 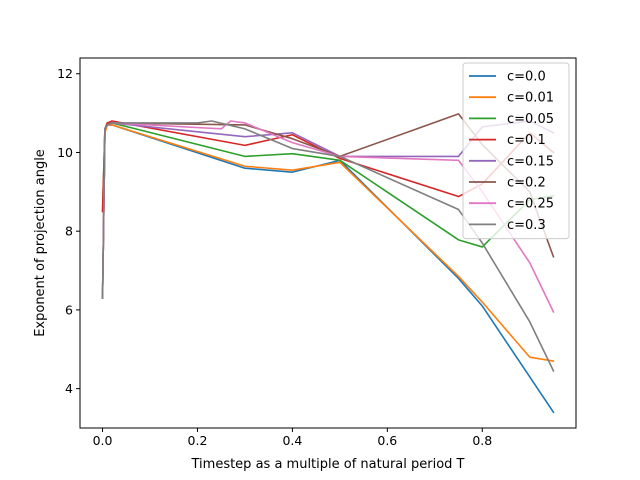 I want to click on y-tick-label: 8, so click(x=69, y=231).